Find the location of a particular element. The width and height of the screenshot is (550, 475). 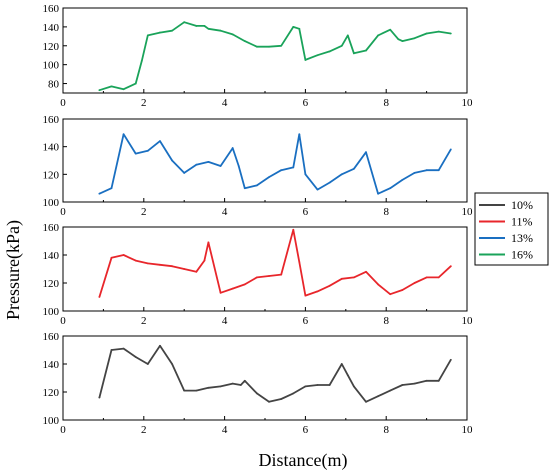

x-tick-label: 2 is located at coordinates (144, 321).